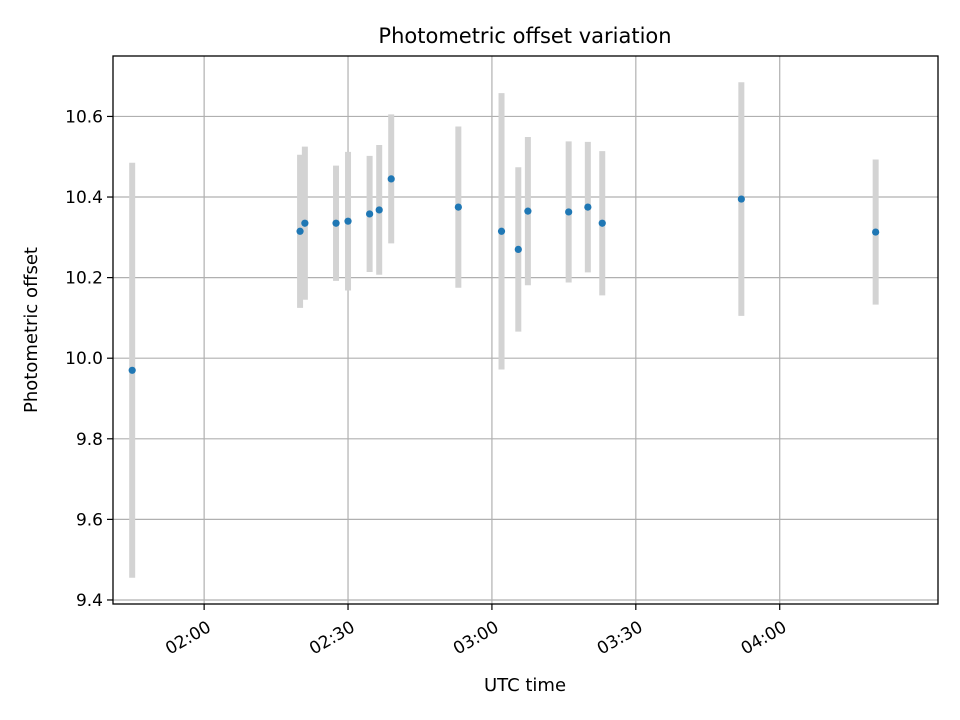 This screenshot has width=960, height=720. I want to click on x-axis-label: UTC time, so click(525, 685).